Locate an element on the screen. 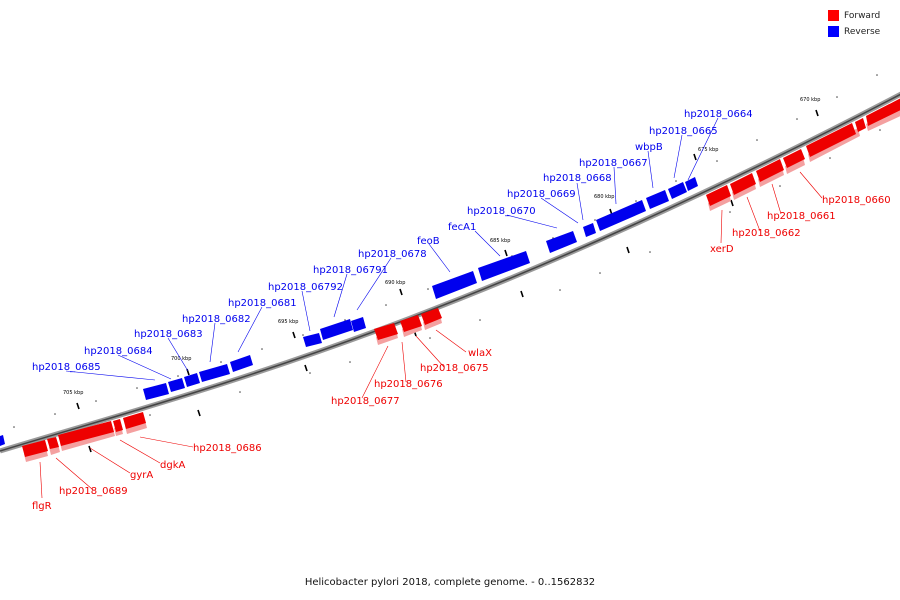  gene-label: hp2018_0682 is located at coordinates (216, 319).